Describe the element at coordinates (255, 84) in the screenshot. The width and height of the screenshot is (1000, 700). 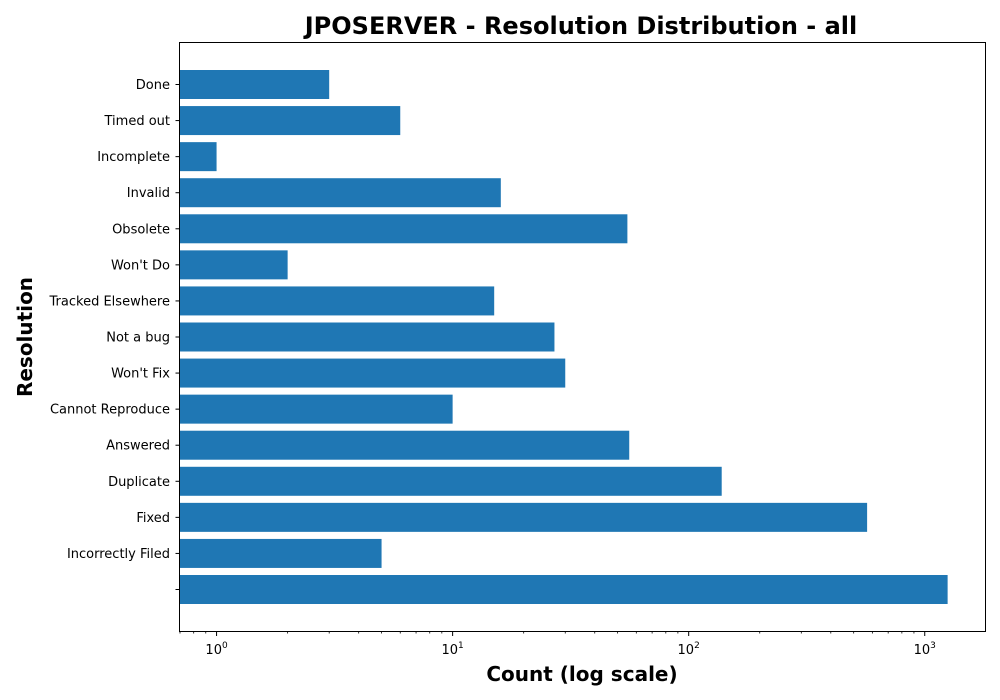
I see `bar-done` at that location.